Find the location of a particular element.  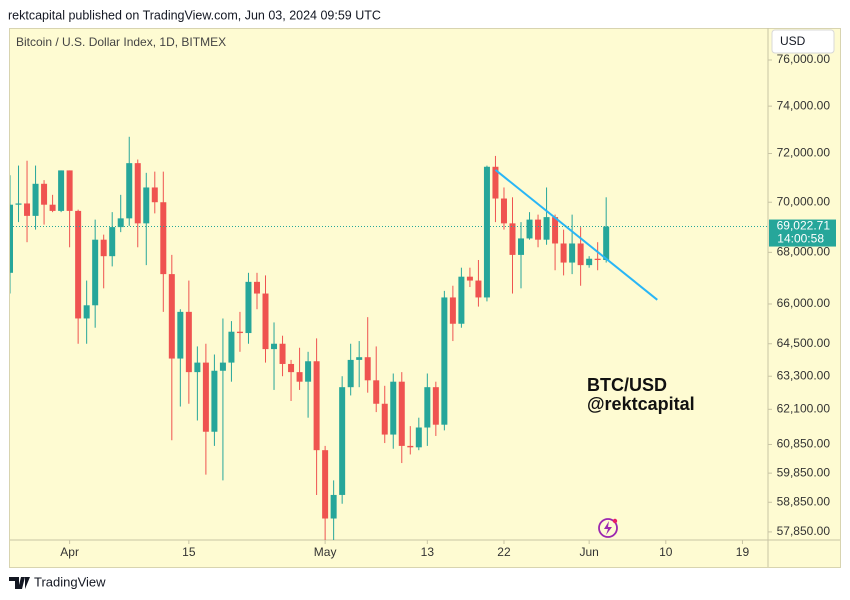

y-tick-label: 66,000.00 is located at coordinates (804, 303).